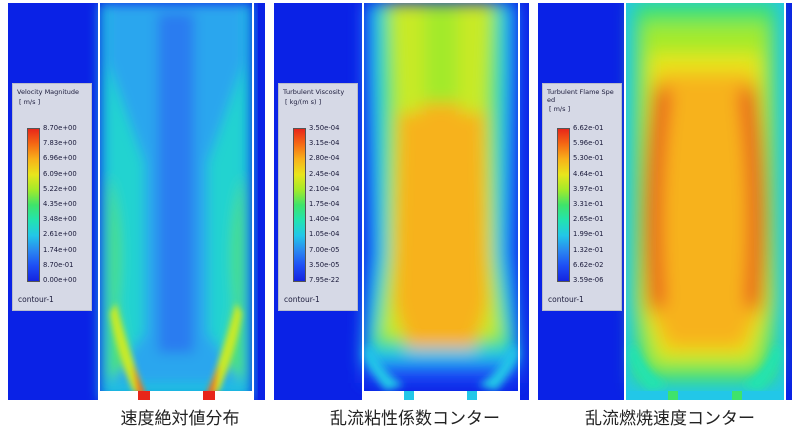 This screenshot has height=434, width=800. Describe the element at coordinates (580, 96) in the screenshot. I see `legend-title: Turbulent Flame Spe ed` at that location.